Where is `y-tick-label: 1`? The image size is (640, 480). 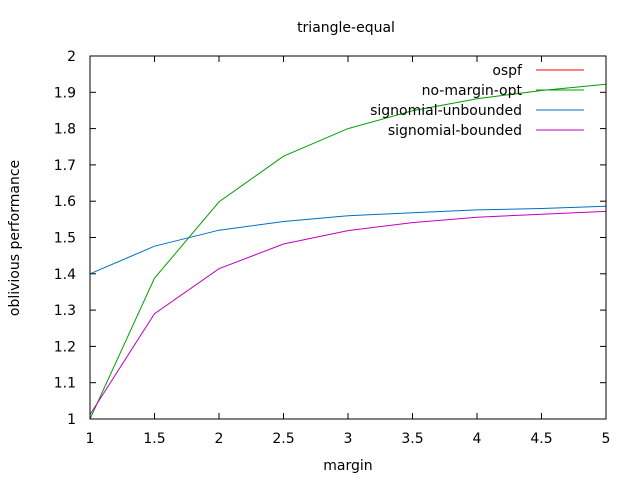
y-tick-label: 1 is located at coordinates (71, 420).